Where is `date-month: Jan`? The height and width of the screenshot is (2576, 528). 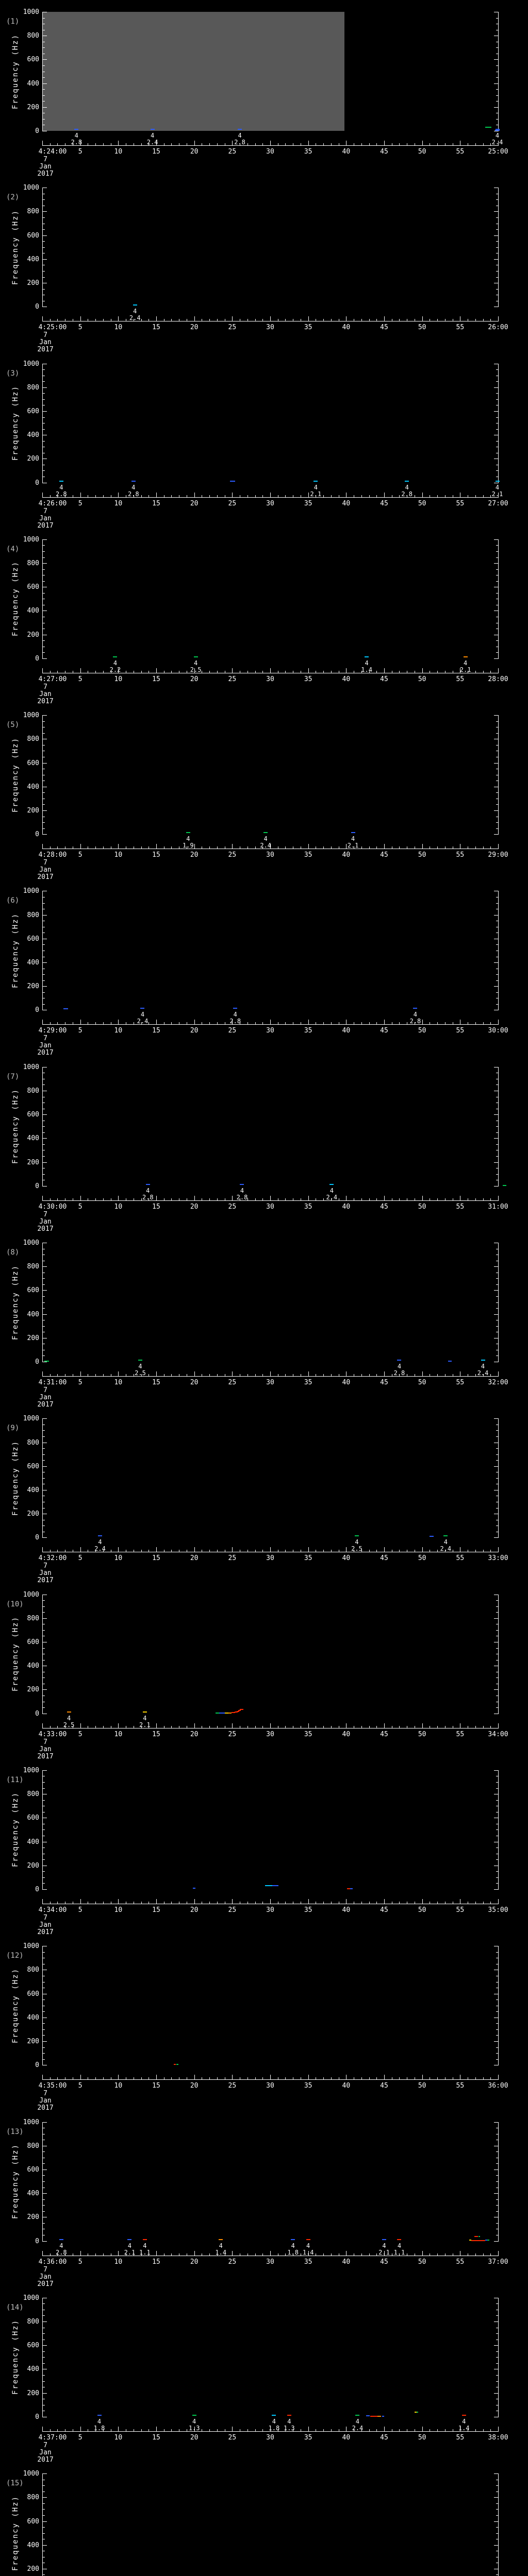 date-month: Jan is located at coordinates (45, 1749).